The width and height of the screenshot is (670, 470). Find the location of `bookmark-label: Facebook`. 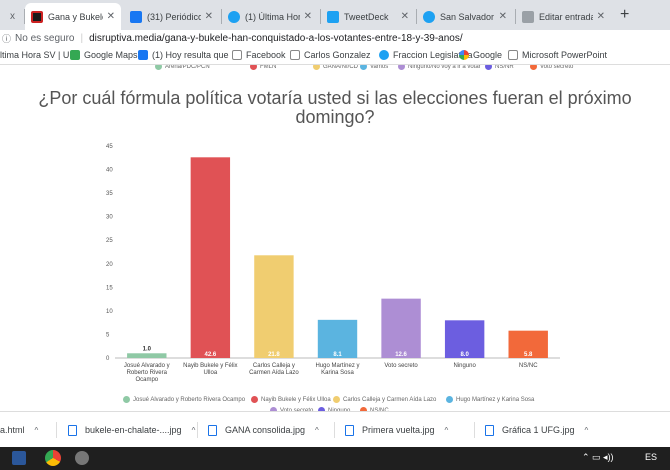

bookmark-label: Facebook is located at coordinates (266, 55).